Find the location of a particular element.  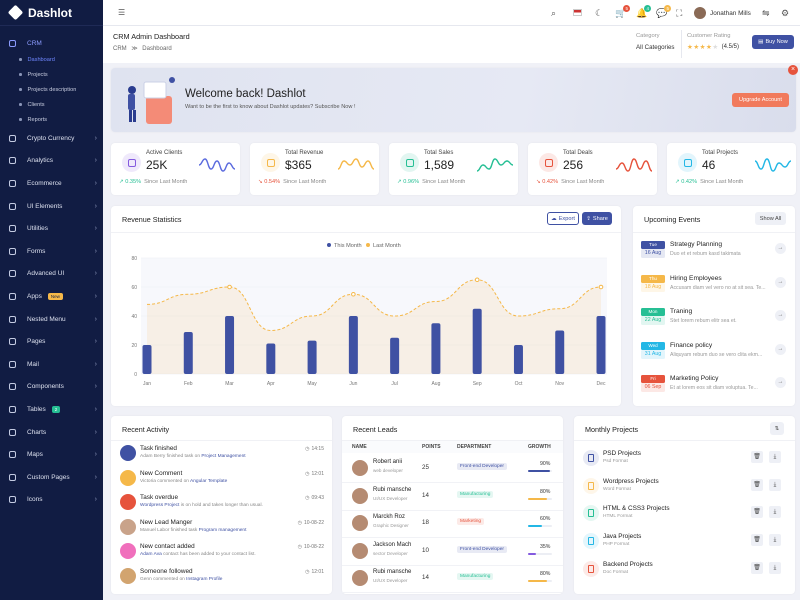

buy-now-button: ▤ Buy Now is located at coordinates (773, 42).